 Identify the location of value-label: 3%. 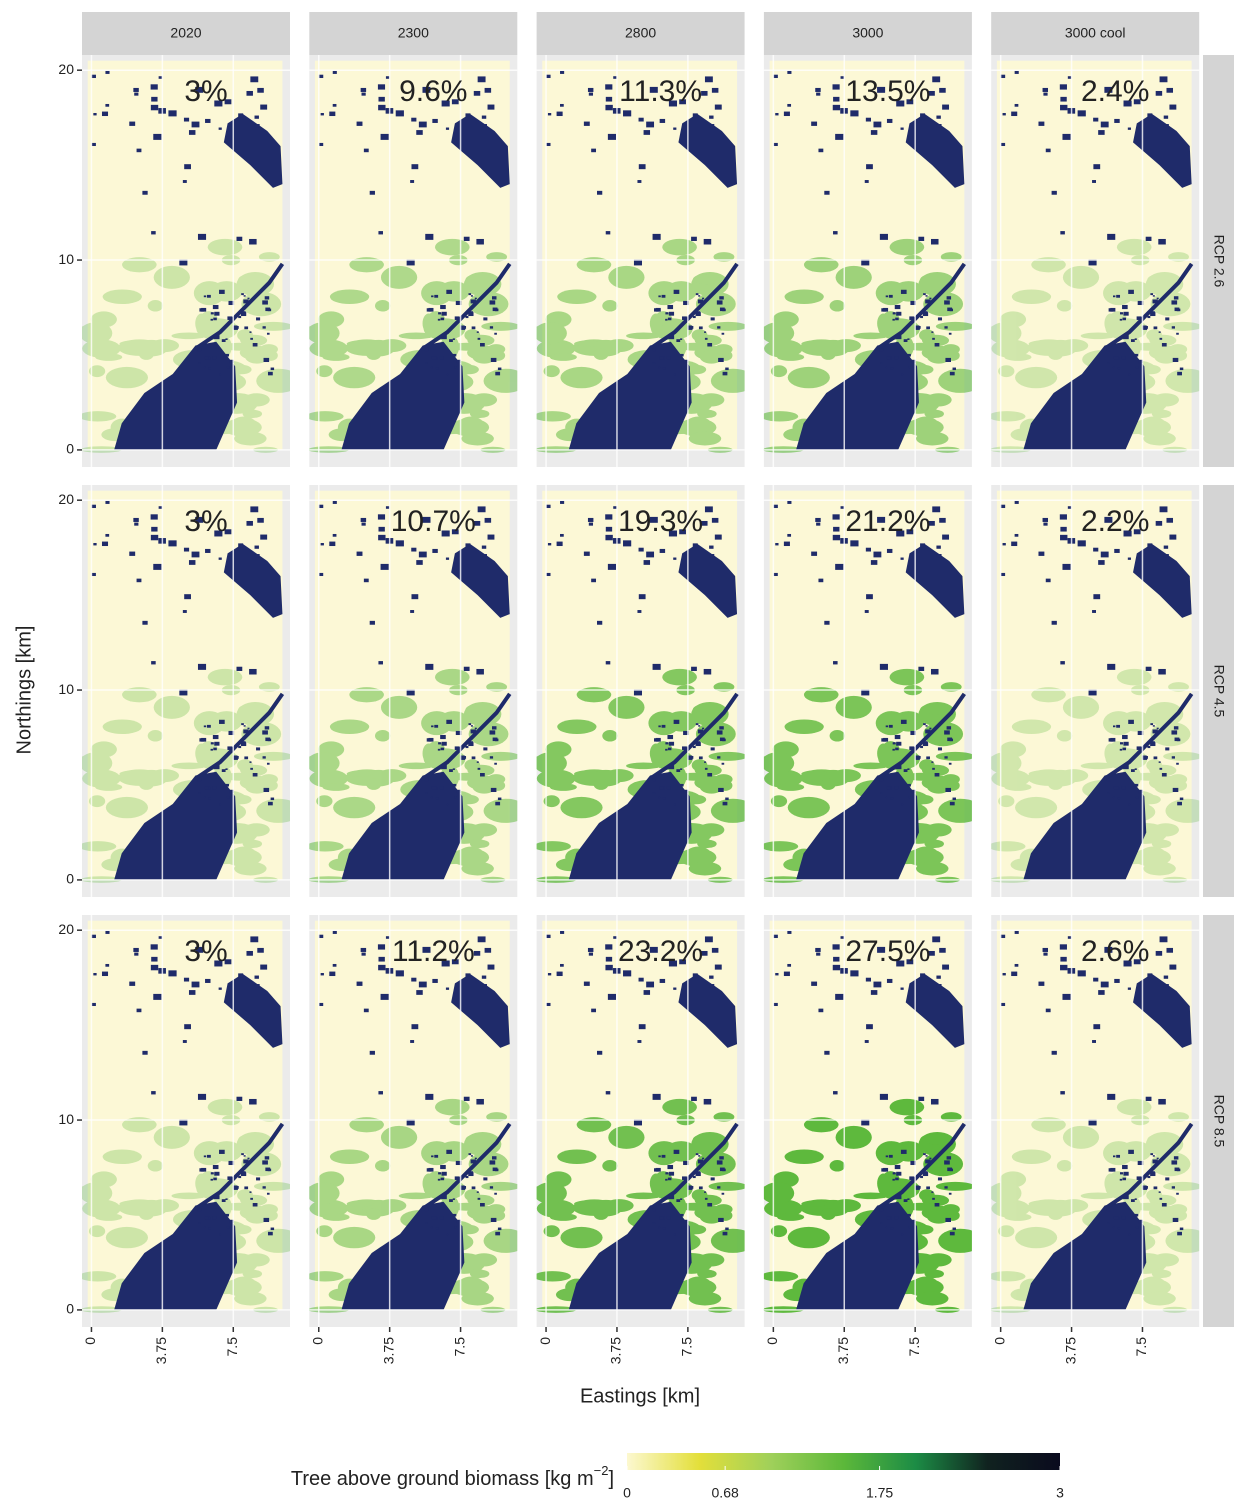
(205, 91).